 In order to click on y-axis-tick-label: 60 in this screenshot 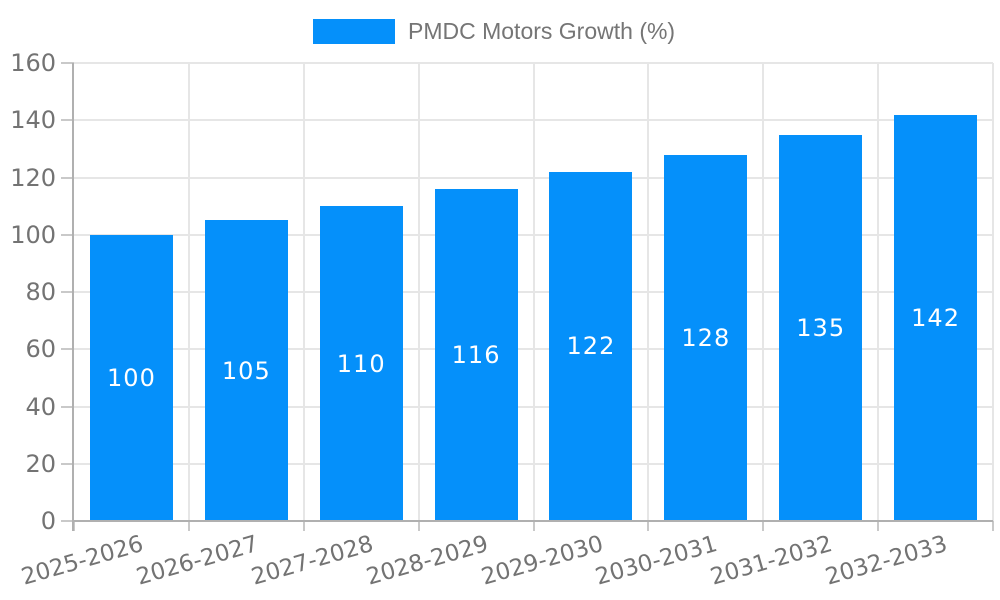, I will do `click(40, 349)`.